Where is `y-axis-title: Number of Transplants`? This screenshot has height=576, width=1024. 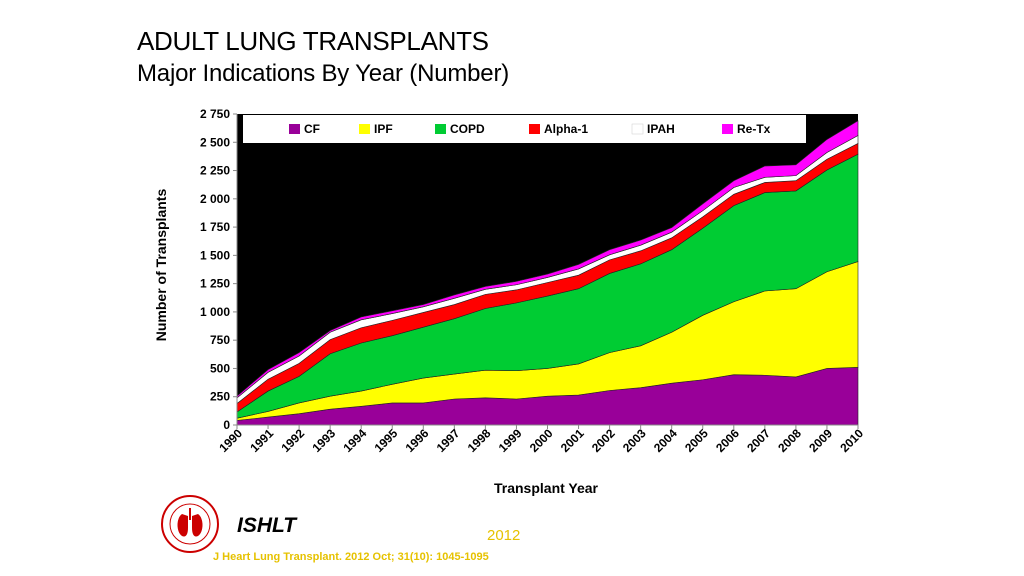
y-axis-title: Number of Transplants is located at coordinates (161, 265).